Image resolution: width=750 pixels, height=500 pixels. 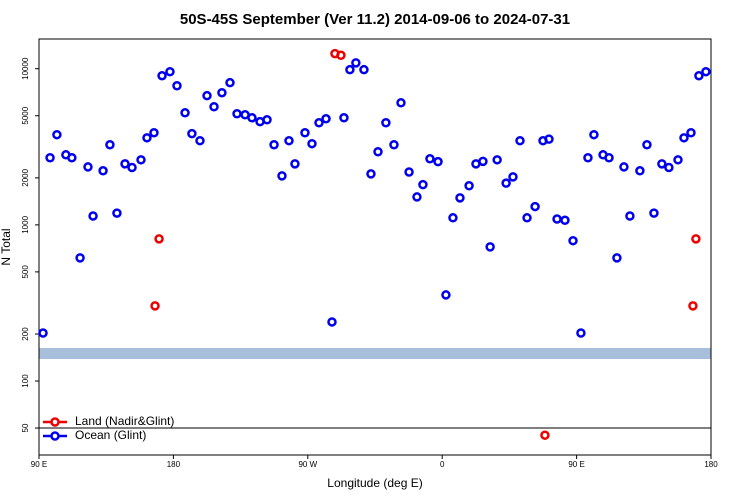 I want to click on y-axis-label: N Total, so click(x=6, y=246).